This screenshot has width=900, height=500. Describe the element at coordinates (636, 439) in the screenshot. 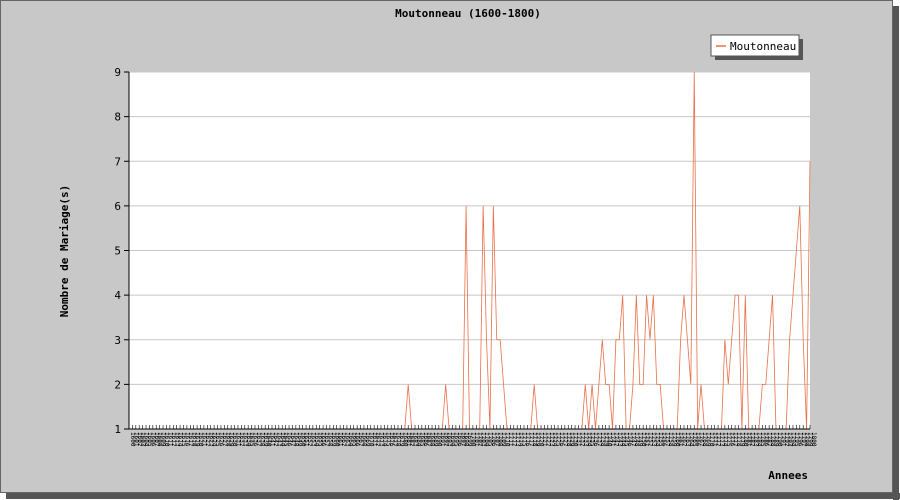

I see `x-tick-label: 1748` at that location.